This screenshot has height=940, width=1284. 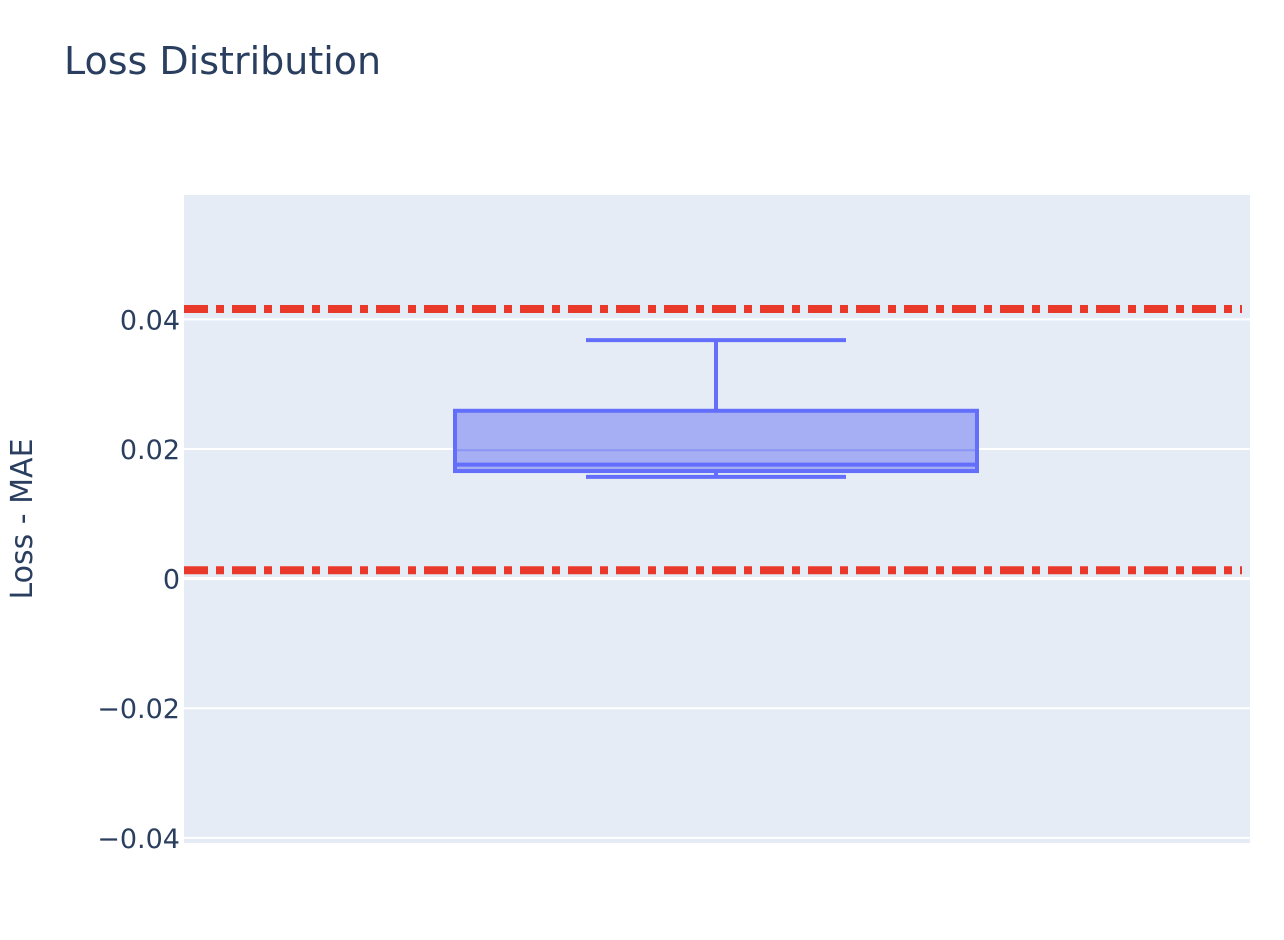 I want to click on chart-title: Loss Distribution, so click(x=222, y=61).